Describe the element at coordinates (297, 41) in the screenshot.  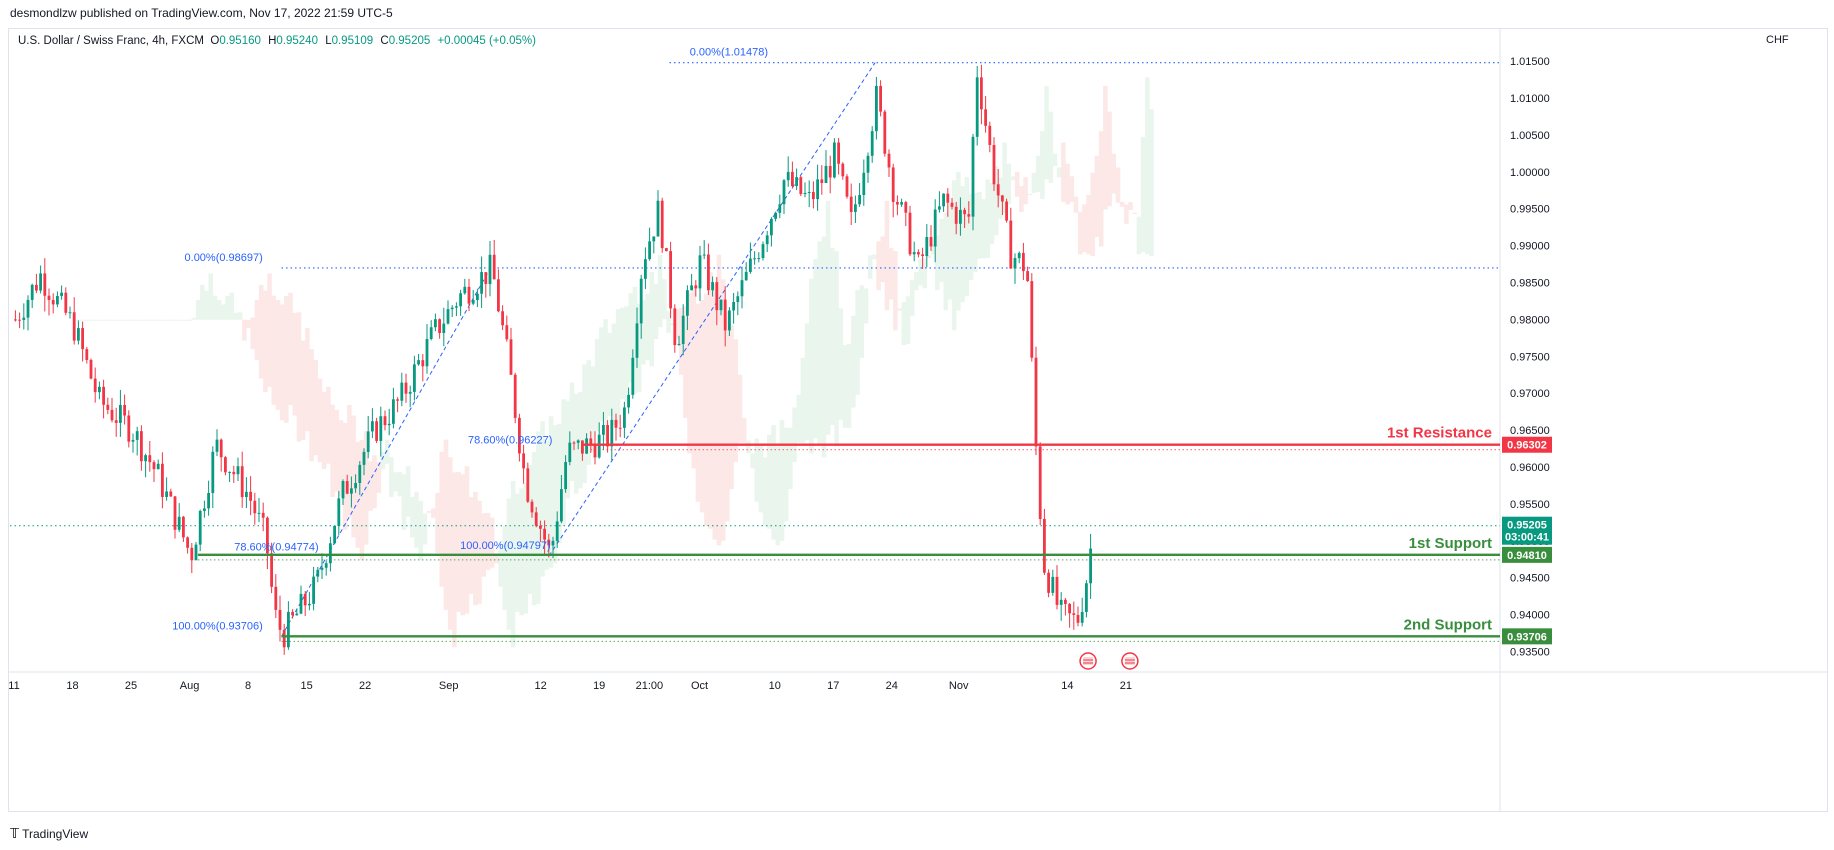
I see `high-value: 0.95240` at that location.